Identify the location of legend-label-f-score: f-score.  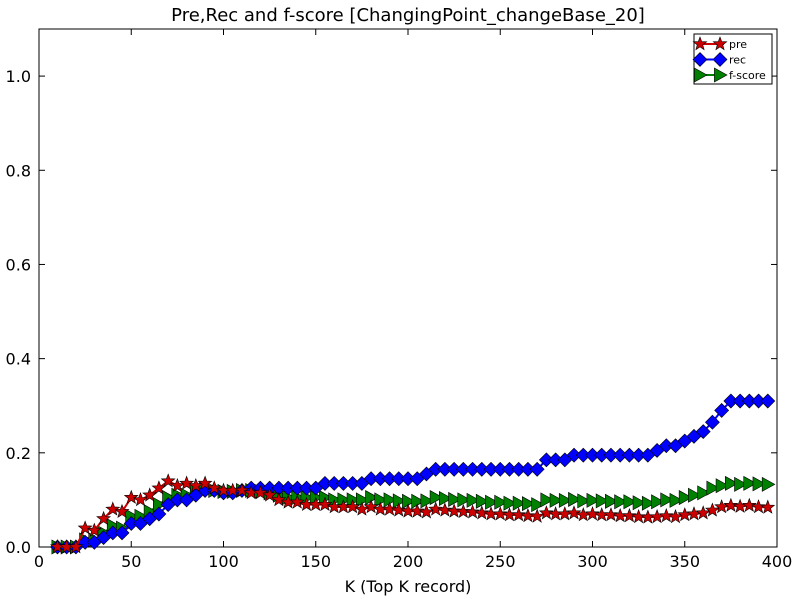
(747, 75).